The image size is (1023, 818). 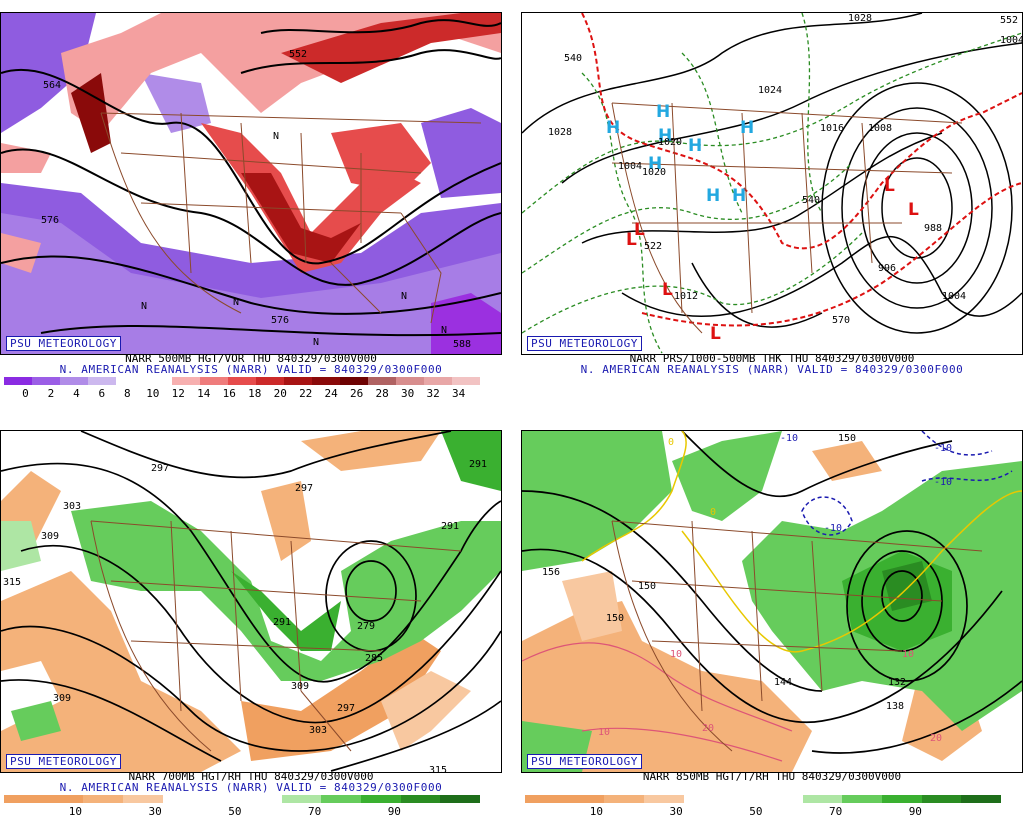 I want to click on contour-label: 552, so click(x=298, y=54).